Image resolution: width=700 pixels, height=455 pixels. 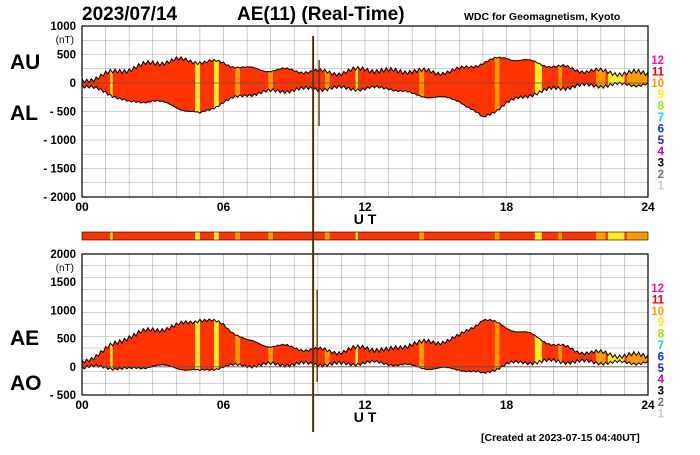 What do you see at coordinates (365, 341) in the screenshot?
I see `series-ae-line` at bounding box center [365, 341].